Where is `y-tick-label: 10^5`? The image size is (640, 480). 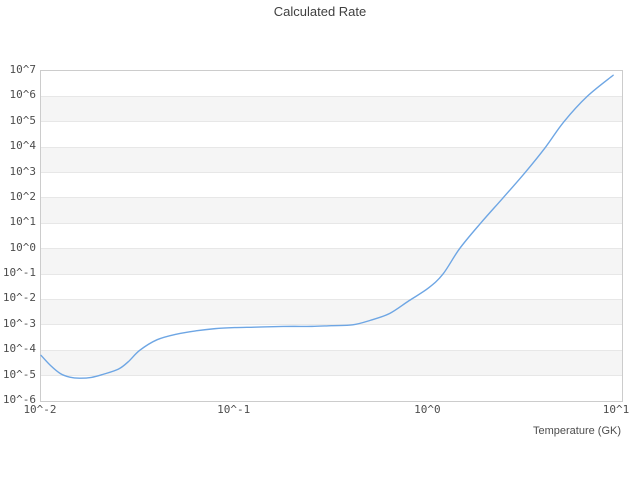
y-tick-label: 10^5 is located at coordinates (23, 120).